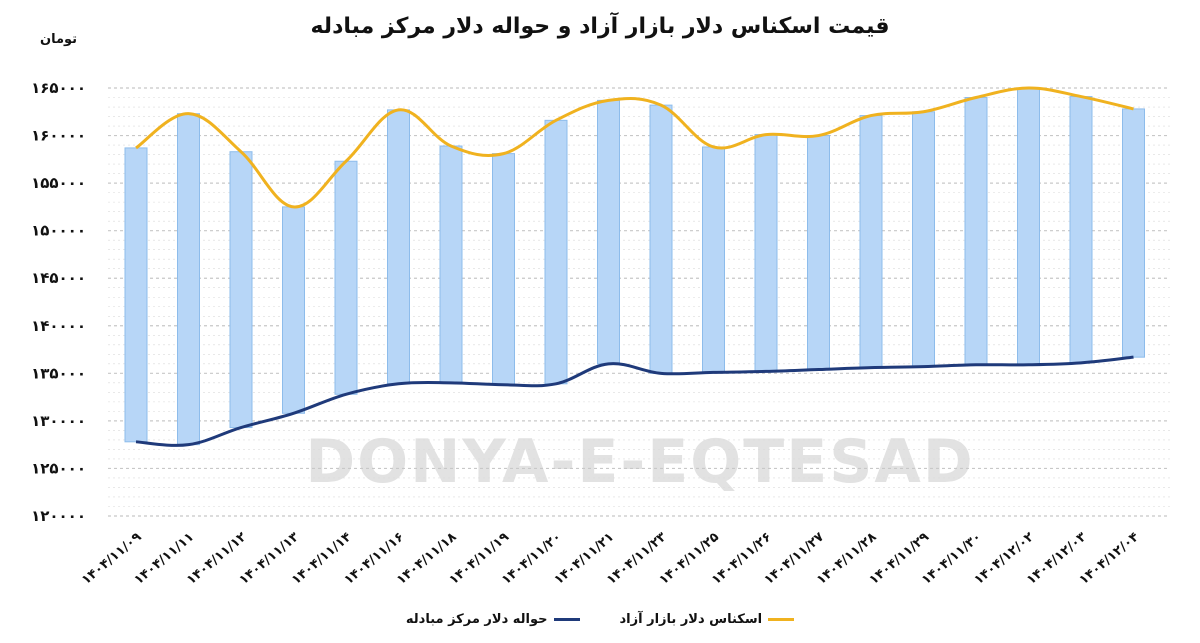 The width and height of the screenshot is (1200, 643). What do you see at coordinates (58, 231) in the screenshot?
I see `y-tick-label: ۱۵۰۰۰۰` at bounding box center [58, 231].